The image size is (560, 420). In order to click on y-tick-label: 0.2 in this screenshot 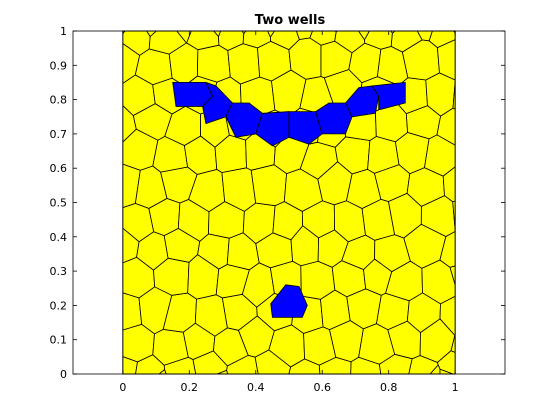, I will do `click(59, 305)`.